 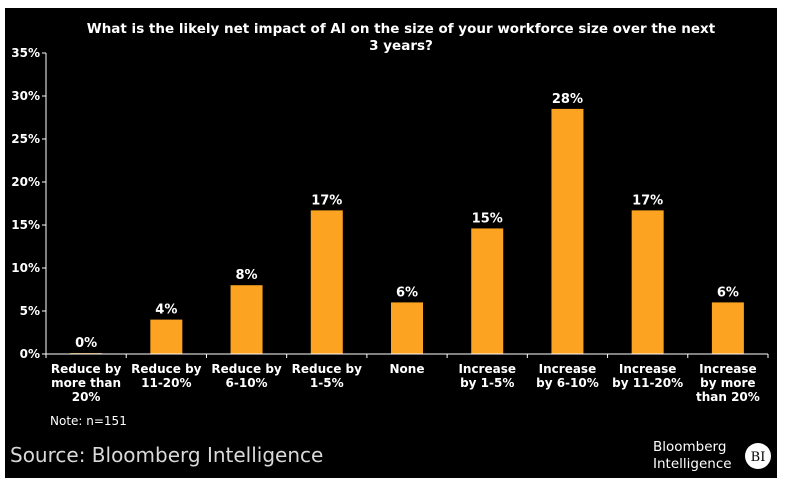 I want to click on y-tick-label: 0%, so click(x=30, y=354).